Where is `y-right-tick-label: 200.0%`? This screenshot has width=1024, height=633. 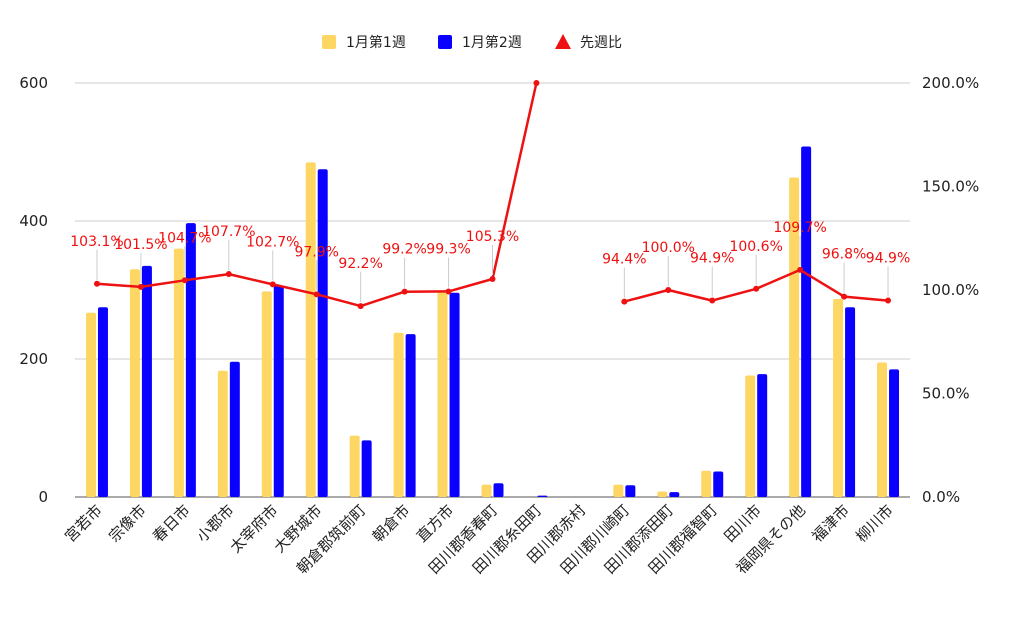 y-right-tick-label: 200.0% is located at coordinates (950, 83).